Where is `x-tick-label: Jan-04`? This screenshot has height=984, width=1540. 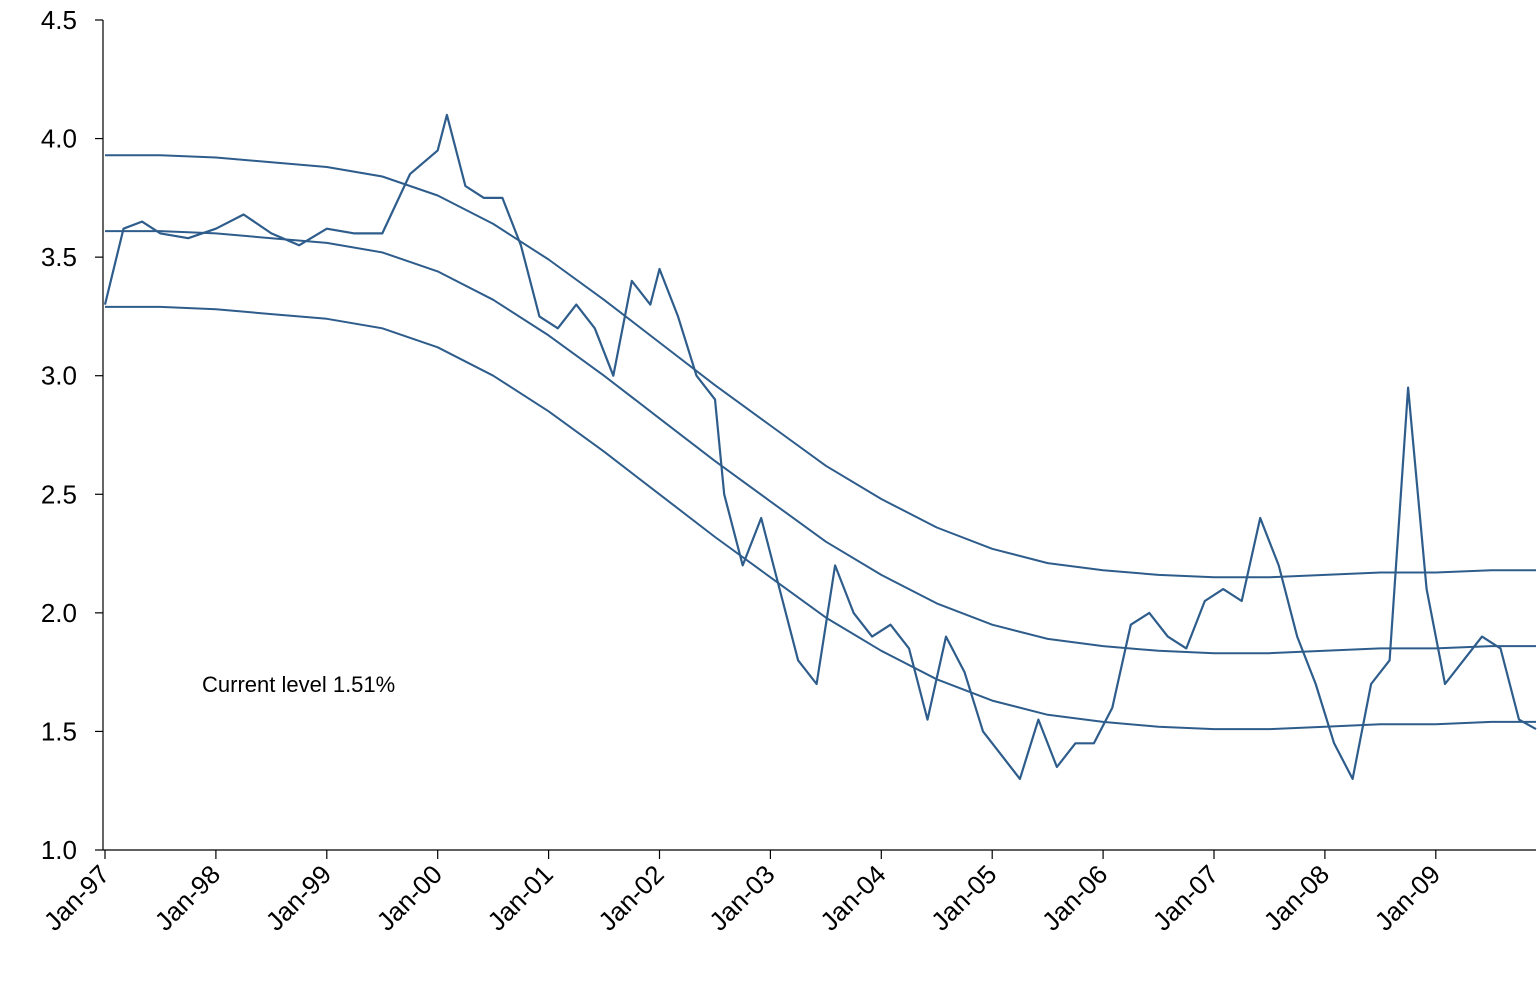
x-tick-label: Jan-04 is located at coordinates (852, 897).